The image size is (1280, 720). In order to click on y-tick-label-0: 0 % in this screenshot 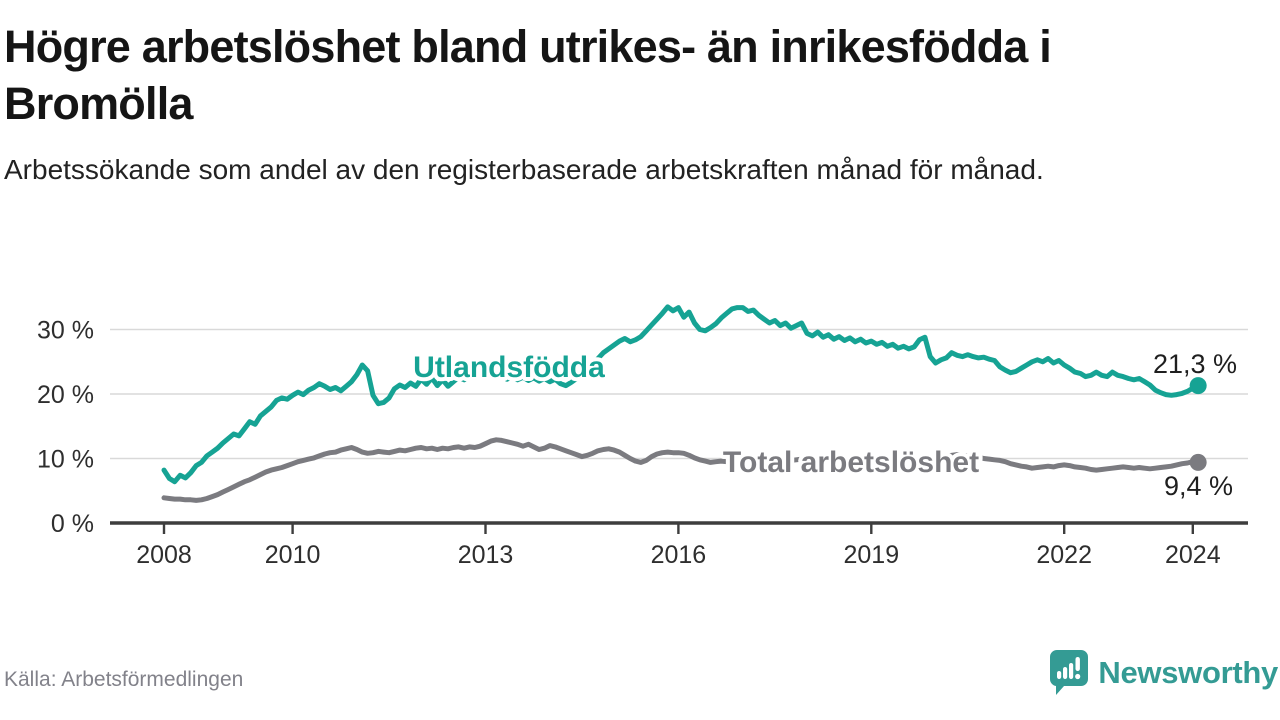, I will do `click(72, 524)`.